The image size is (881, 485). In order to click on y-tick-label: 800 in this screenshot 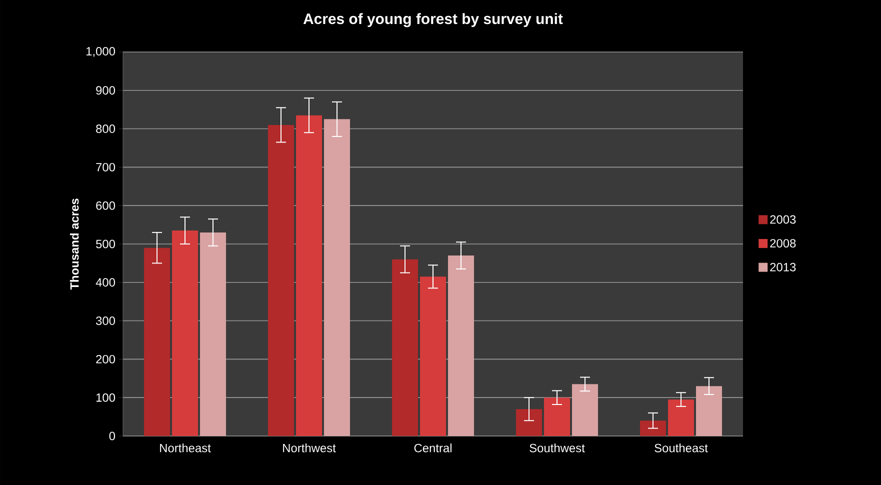, I will do `click(106, 129)`.